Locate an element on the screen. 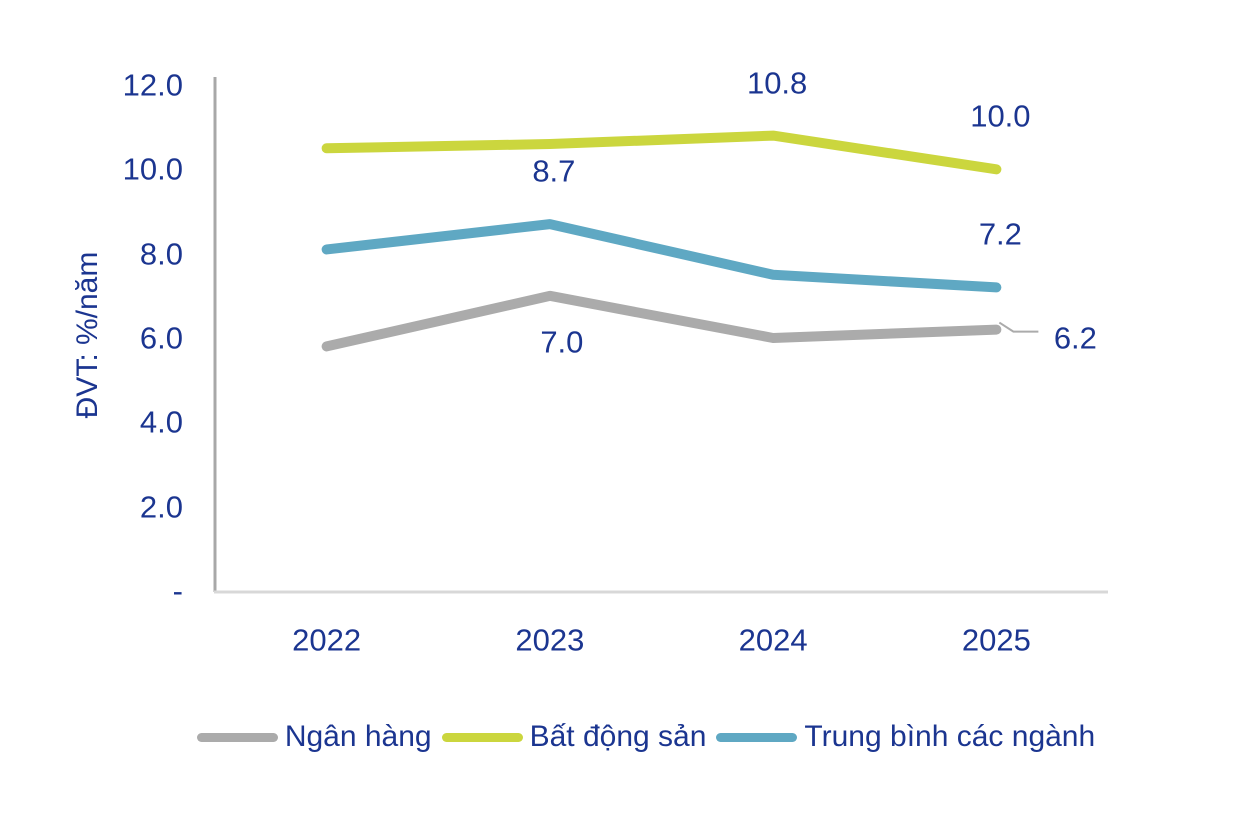  legend-item-1: Ngân hàng is located at coordinates (314, 736).